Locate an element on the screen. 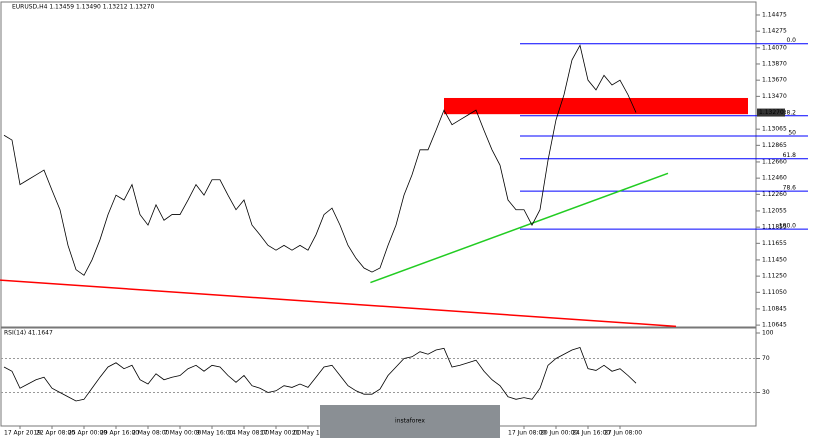 The height and width of the screenshot is (438, 820). y-tick-label: 1.13470 is located at coordinates (774, 96).